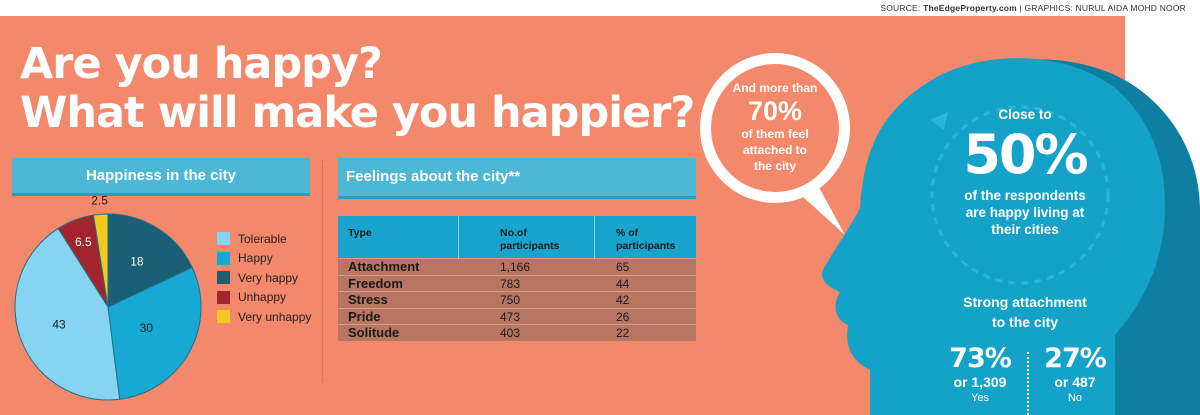 The height and width of the screenshot is (415, 1200). I want to click on pie-value-label: 6.5, so click(83, 242).